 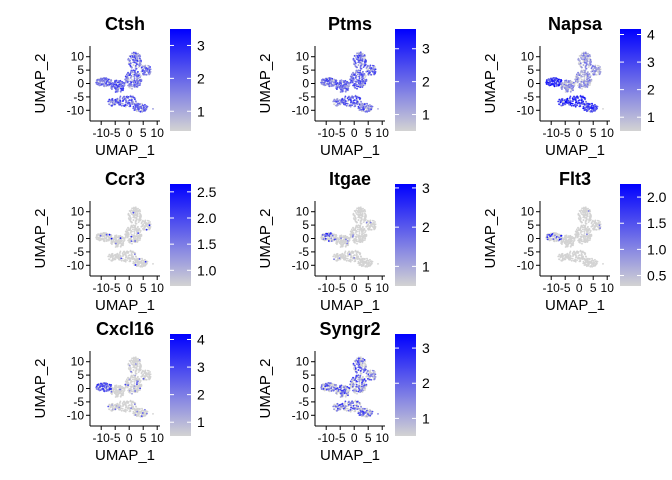 What do you see at coordinates (651, 90) in the screenshot?
I see `colorbar-tick-label: 2` at bounding box center [651, 90].